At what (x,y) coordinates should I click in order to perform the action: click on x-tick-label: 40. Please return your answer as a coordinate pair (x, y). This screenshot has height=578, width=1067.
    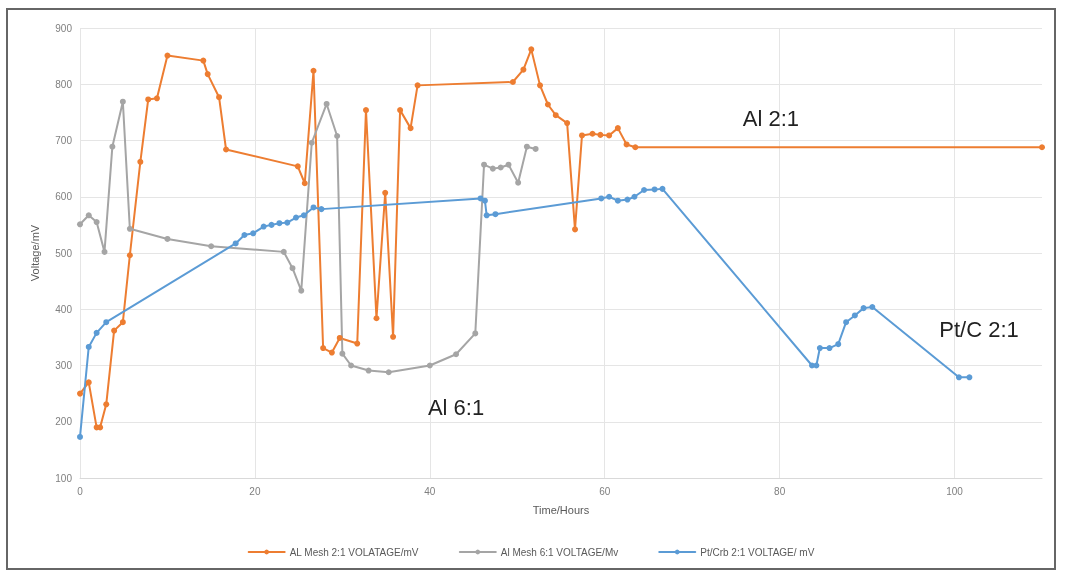
    Looking at the image, I should click on (430, 491).